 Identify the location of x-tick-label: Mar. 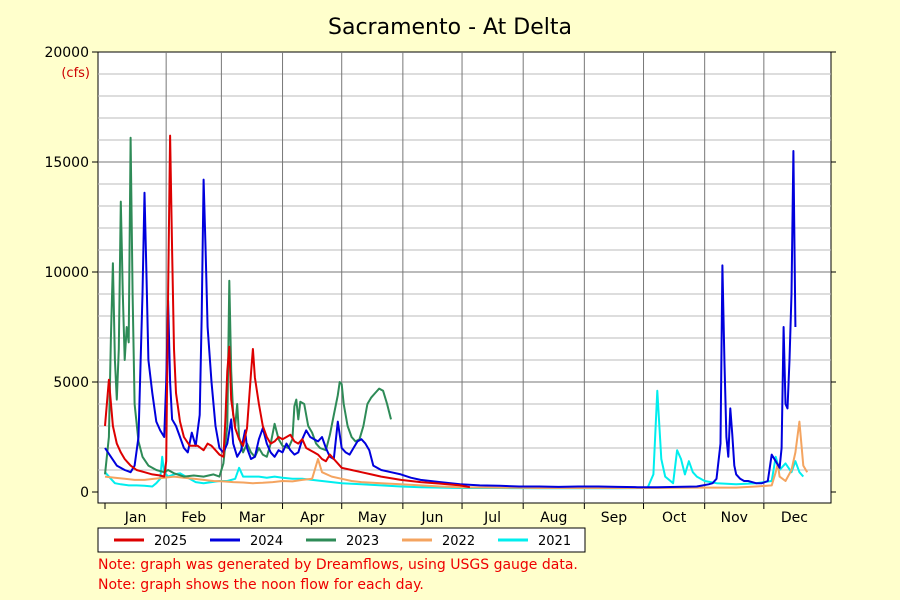
(252, 518).